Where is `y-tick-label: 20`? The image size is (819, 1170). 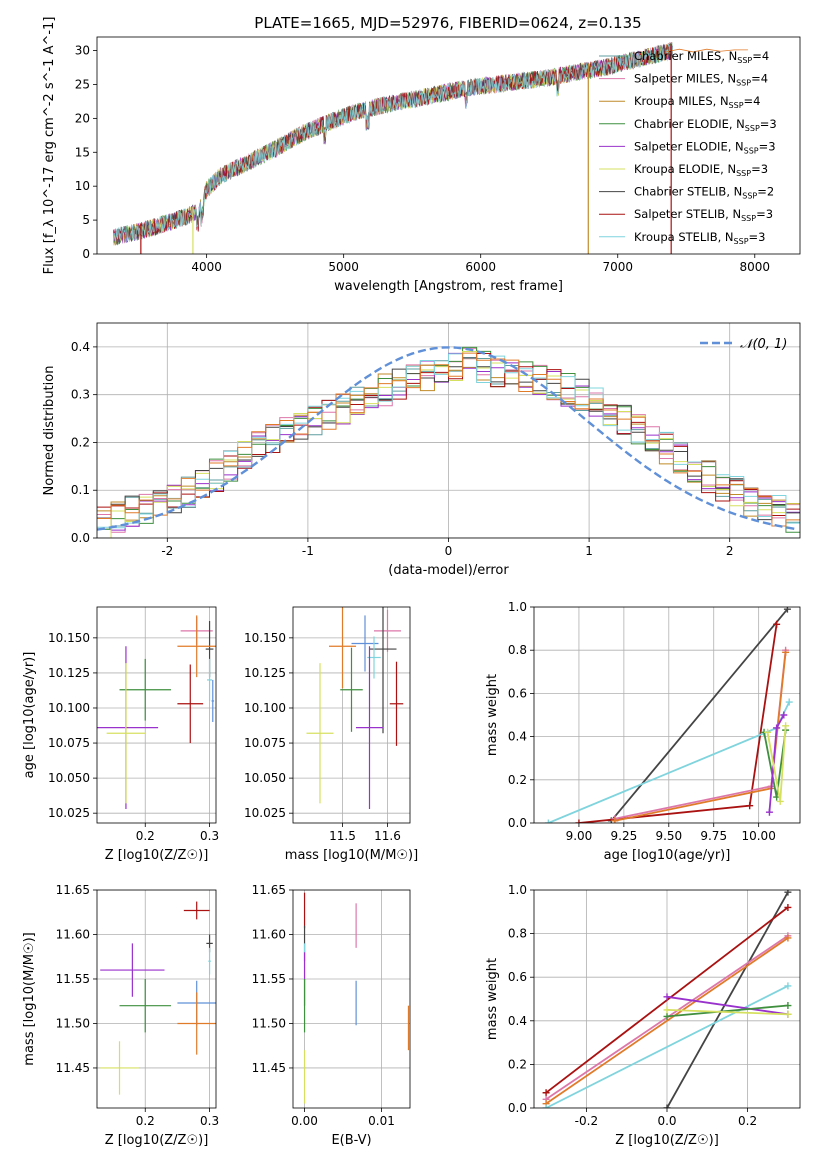 y-tick-label: 20 is located at coordinates (82, 118).